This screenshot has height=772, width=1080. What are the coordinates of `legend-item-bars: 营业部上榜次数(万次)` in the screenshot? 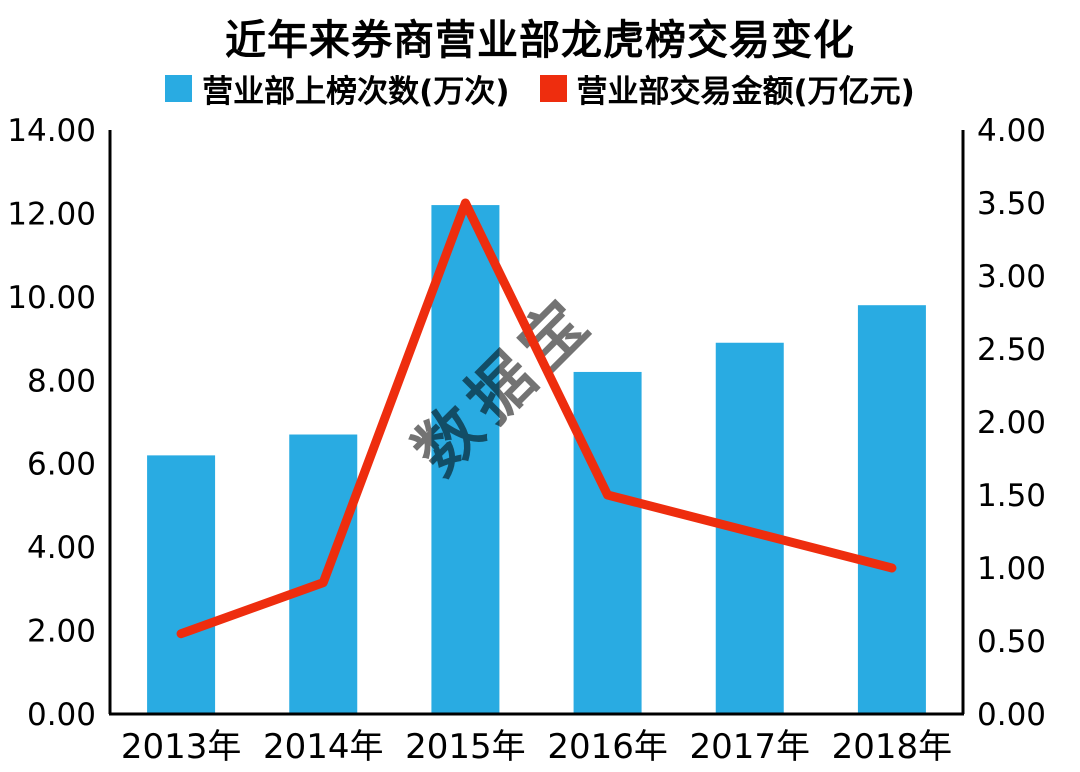 It's located at (337, 88).